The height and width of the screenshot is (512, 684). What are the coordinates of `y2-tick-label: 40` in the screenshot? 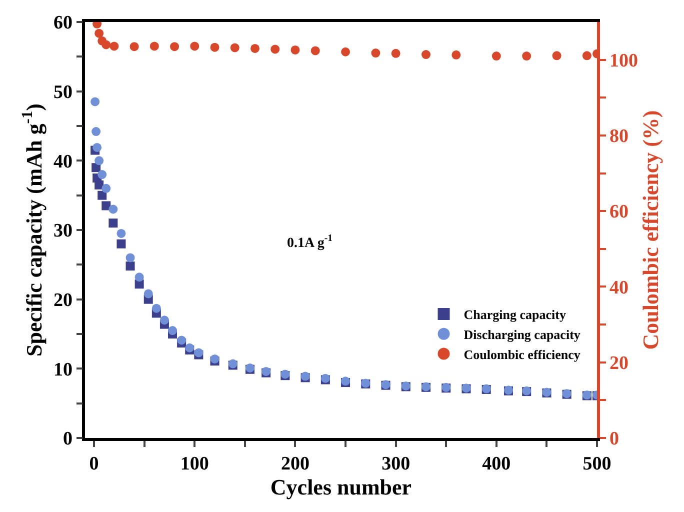 It's located at (619, 287).